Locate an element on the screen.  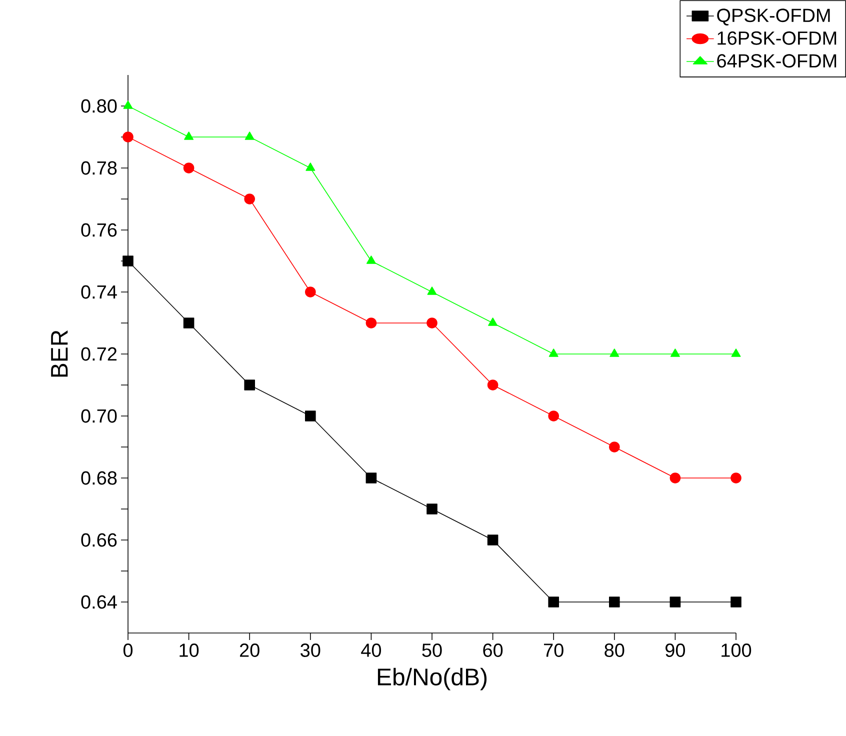
y-tick-label: 0.76 is located at coordinates (99, 230).